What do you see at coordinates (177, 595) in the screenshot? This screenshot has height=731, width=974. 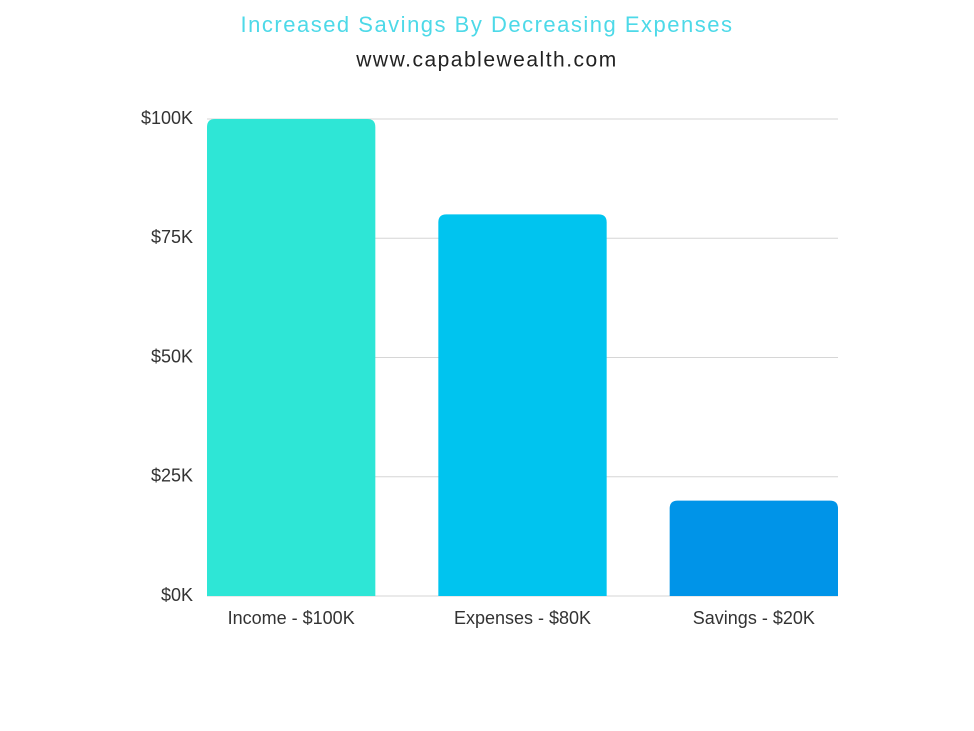 I see `y-tick-label: $0K` at bounding box center [177, 595].